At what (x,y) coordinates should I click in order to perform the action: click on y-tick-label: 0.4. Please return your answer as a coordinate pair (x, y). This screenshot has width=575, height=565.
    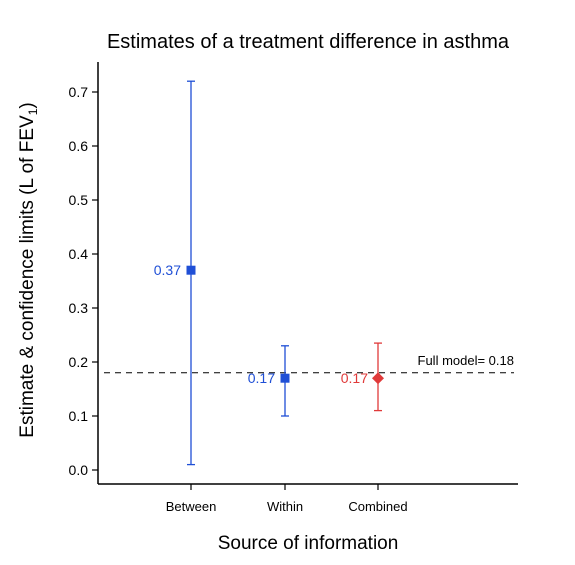
    Looking at the image, I should click on (79, 254).